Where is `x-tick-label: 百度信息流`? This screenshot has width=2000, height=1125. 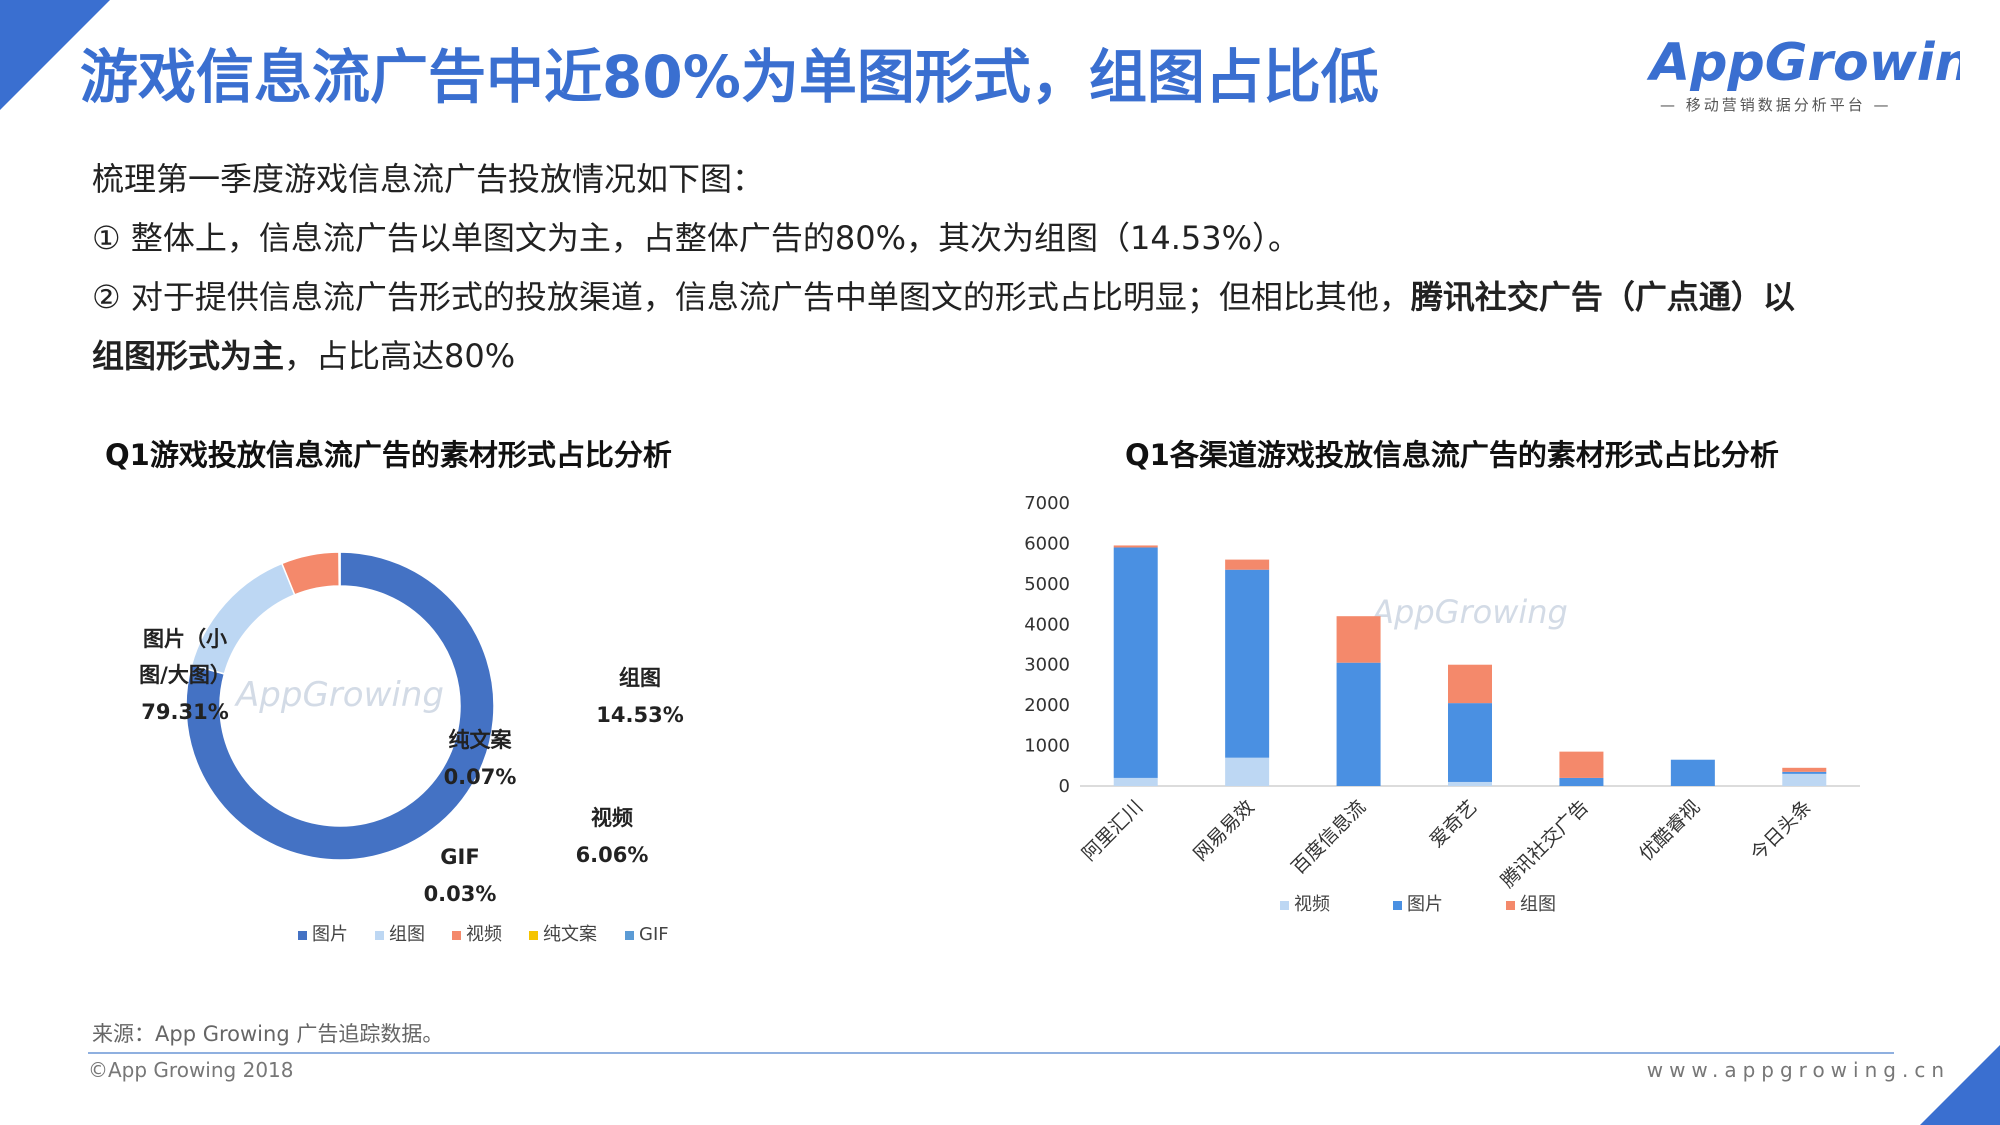 x-tick-label: 百度信息流 is located at coordinates (1328, 837).